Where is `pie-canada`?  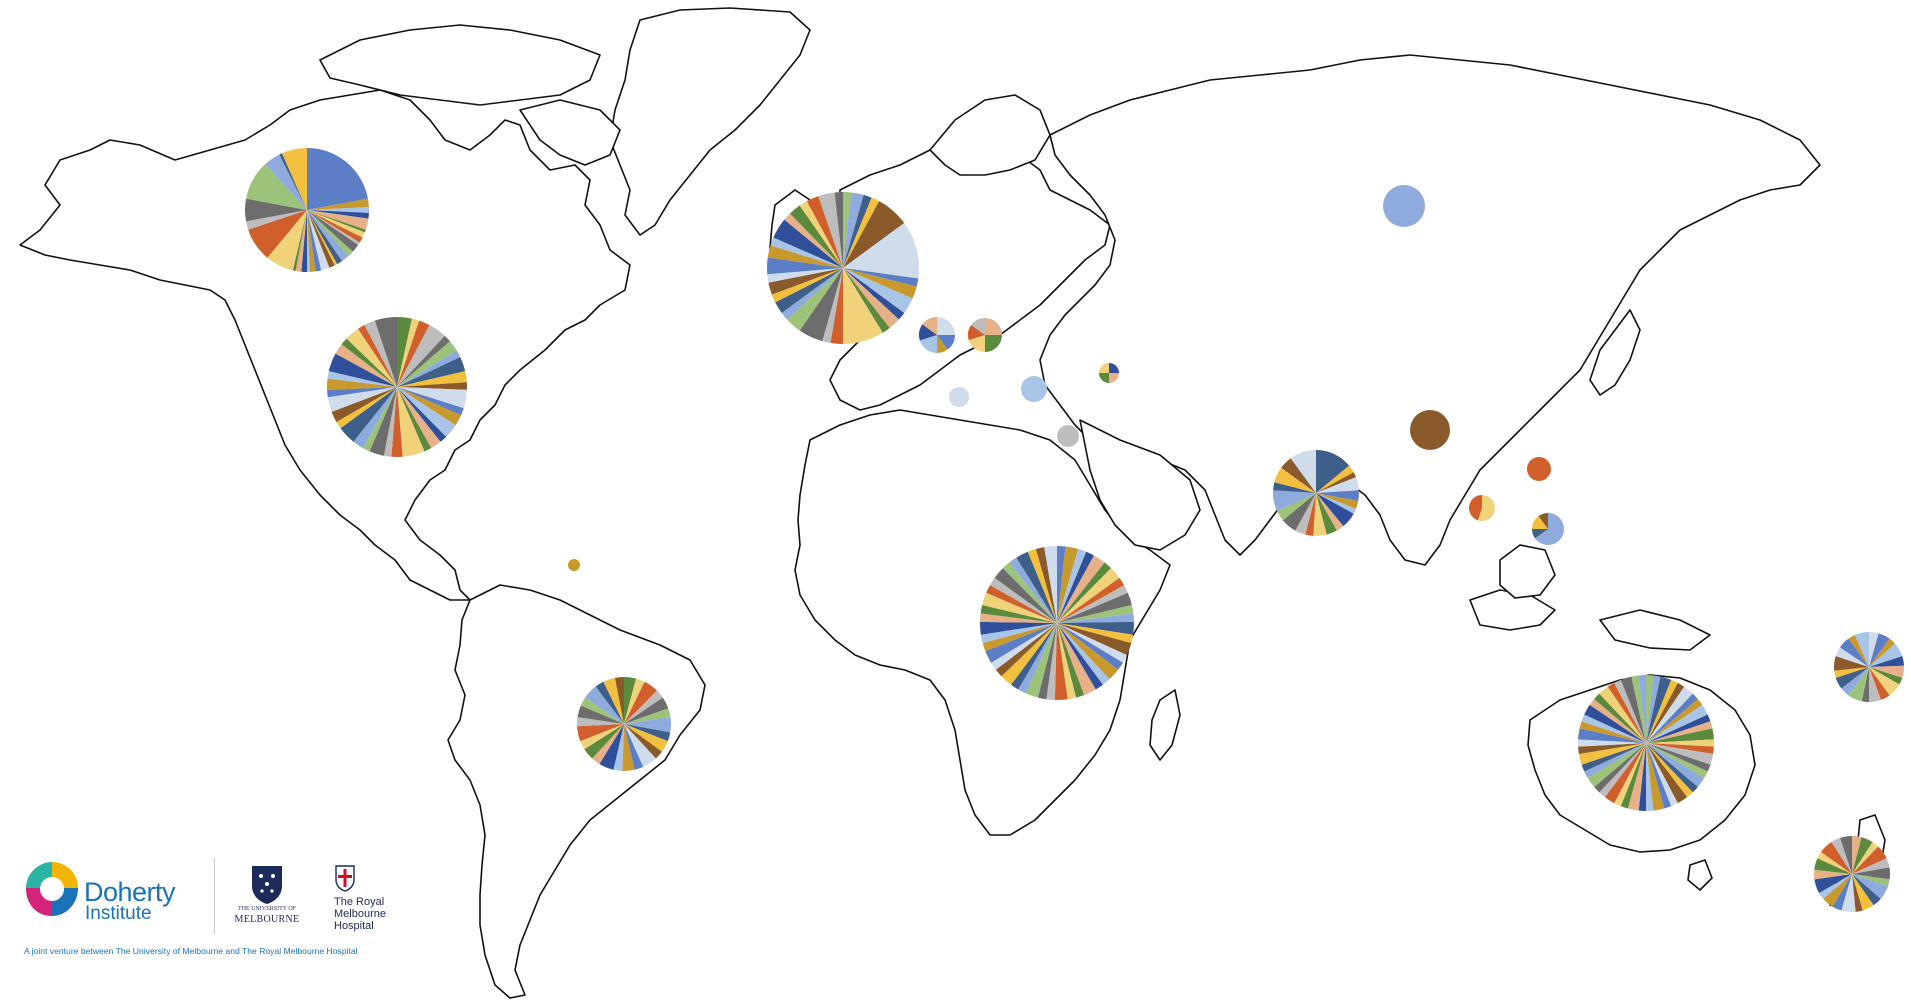
pie-canada is located at coordinates (307, 210).